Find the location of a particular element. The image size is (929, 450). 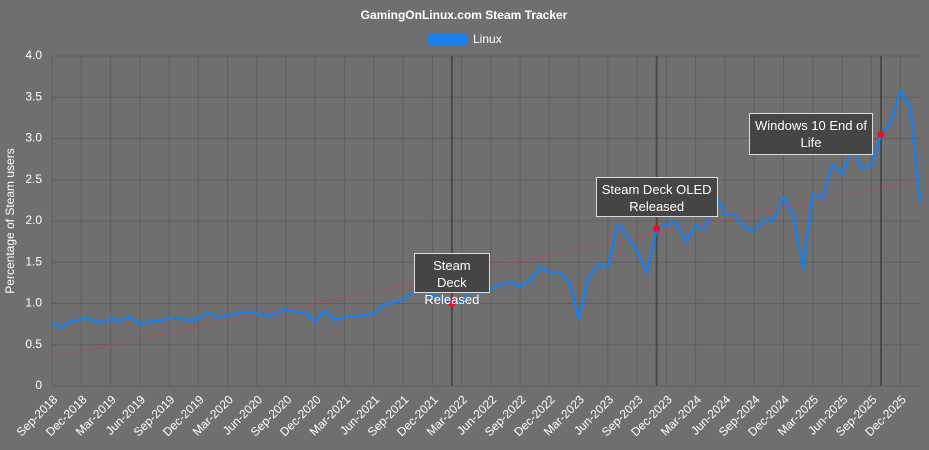

chart-title: GamingOnLinux.com Steam Tracker is located at coordinates (464, 15).